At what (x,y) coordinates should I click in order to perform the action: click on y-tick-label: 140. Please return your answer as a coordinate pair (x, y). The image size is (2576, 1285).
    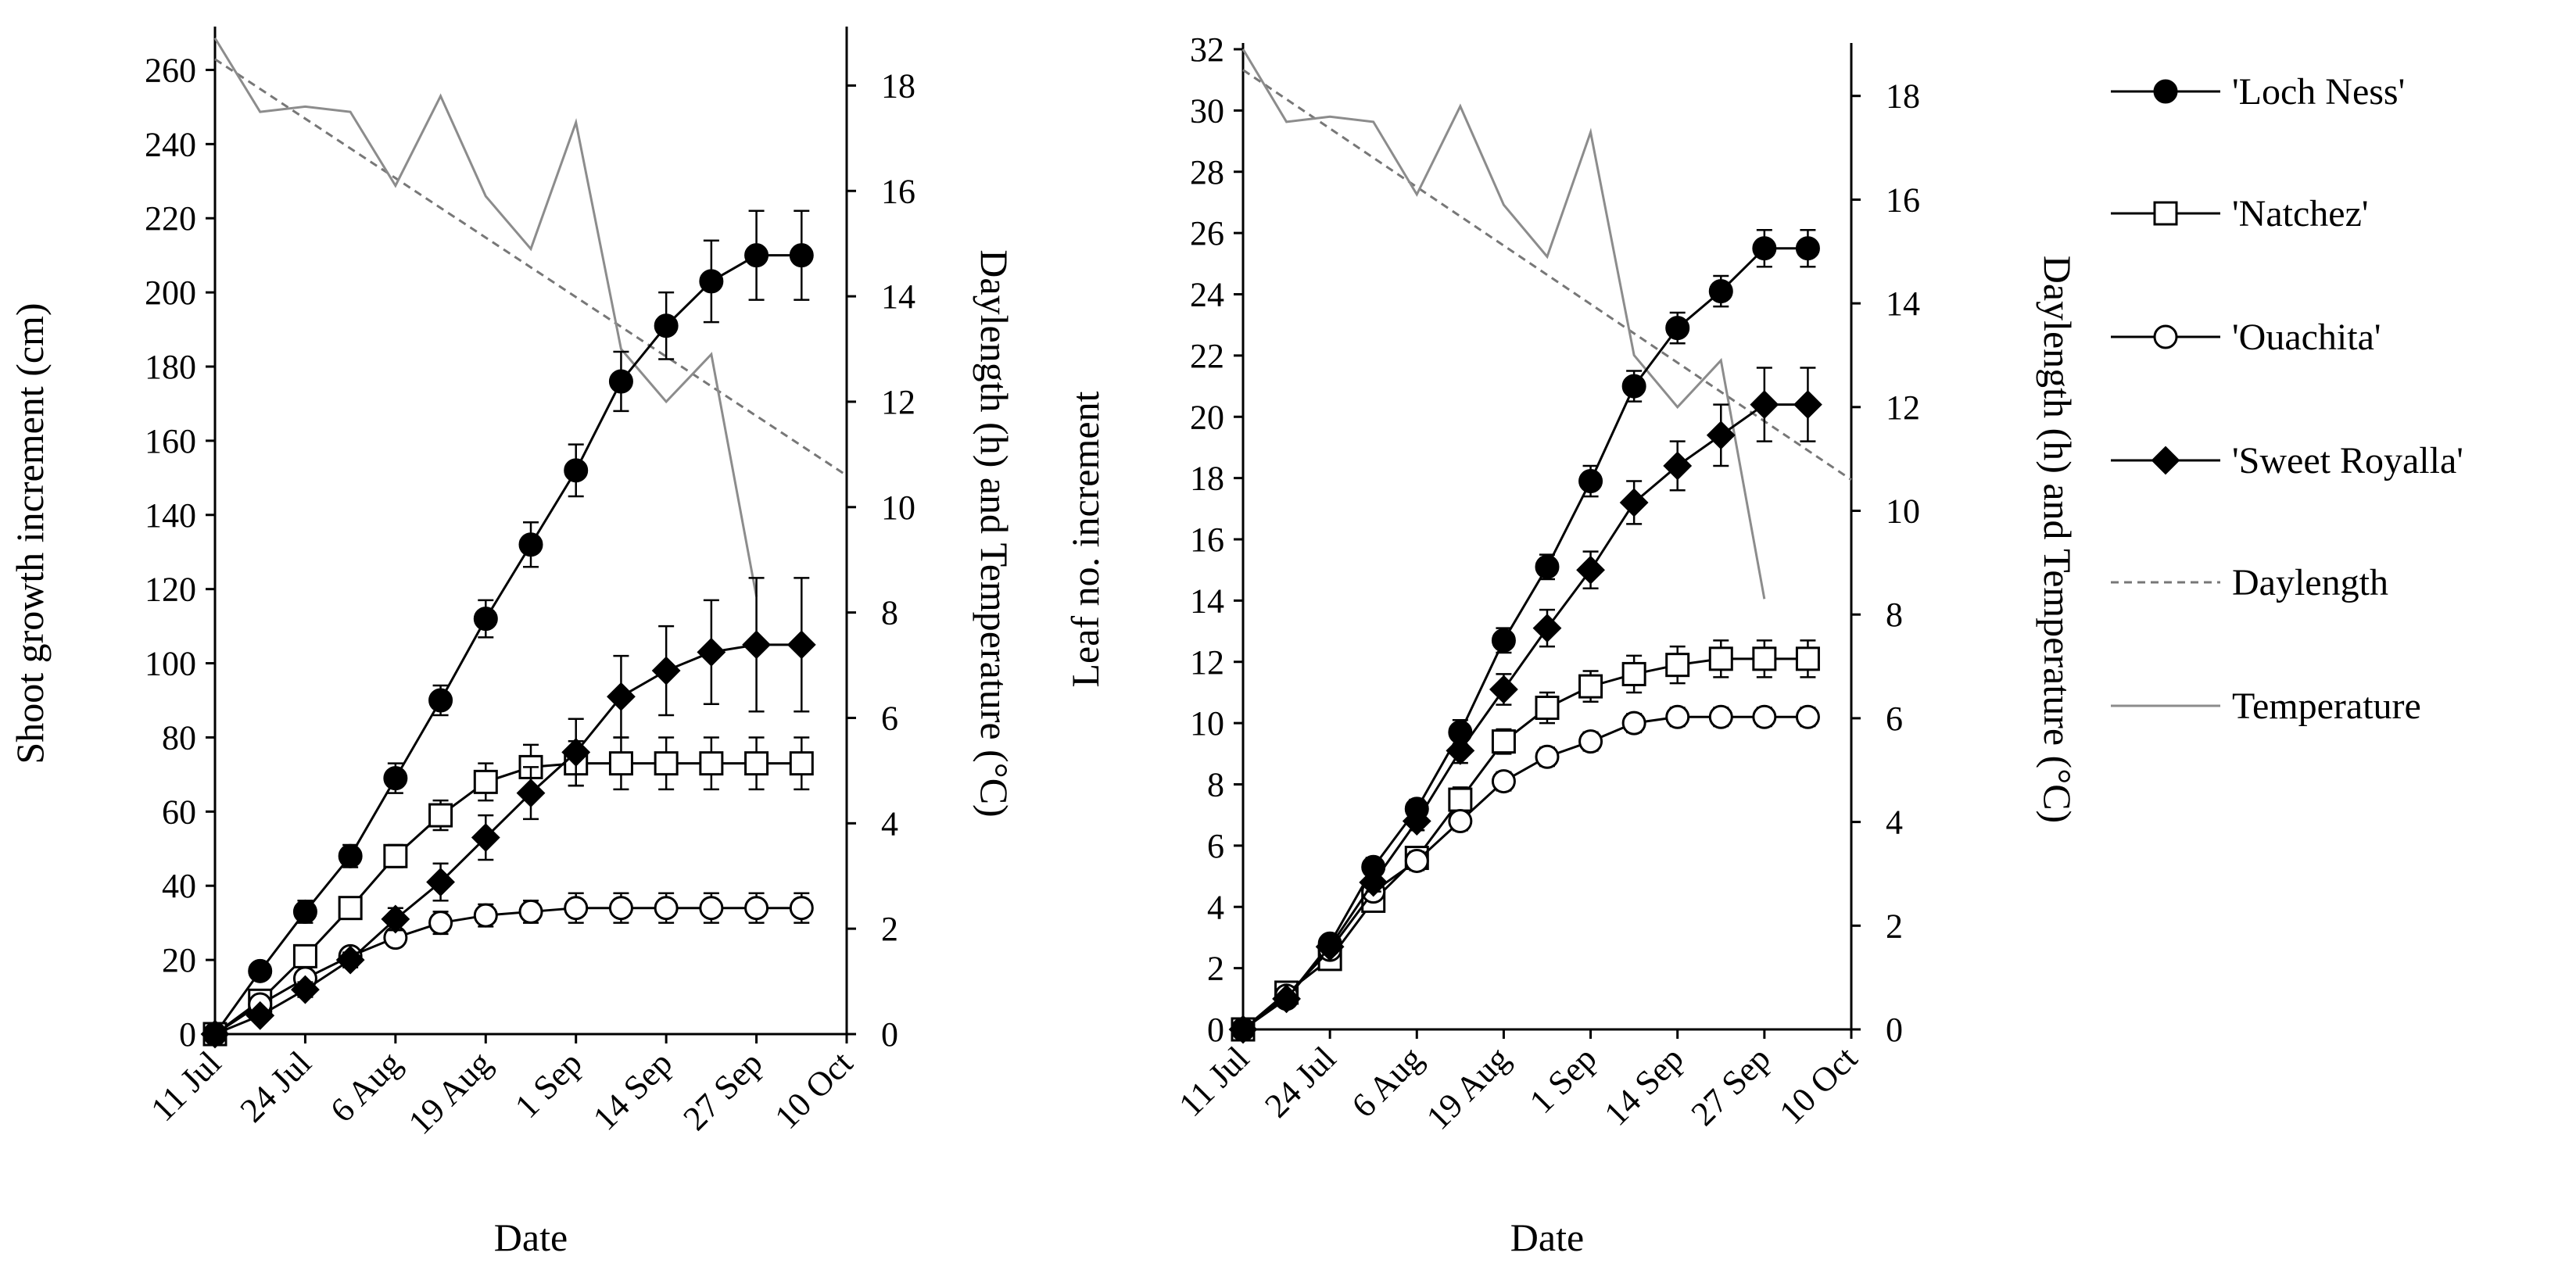
    Looking at the image, I should click on (170, 515).